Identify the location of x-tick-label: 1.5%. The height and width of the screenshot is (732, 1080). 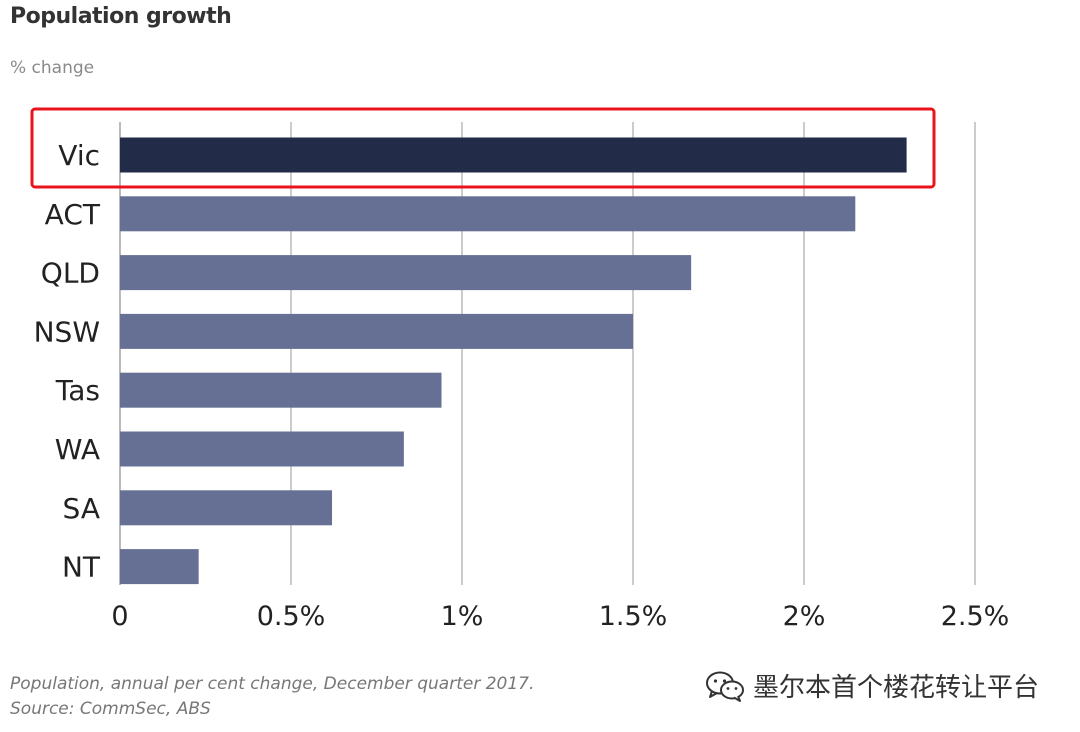
(633, 616).